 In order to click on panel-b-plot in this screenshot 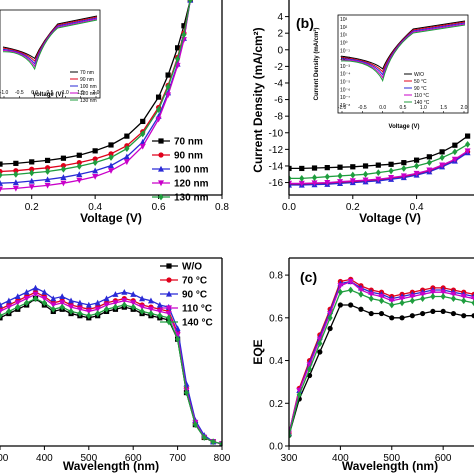, I will do `click(380, 160)`.